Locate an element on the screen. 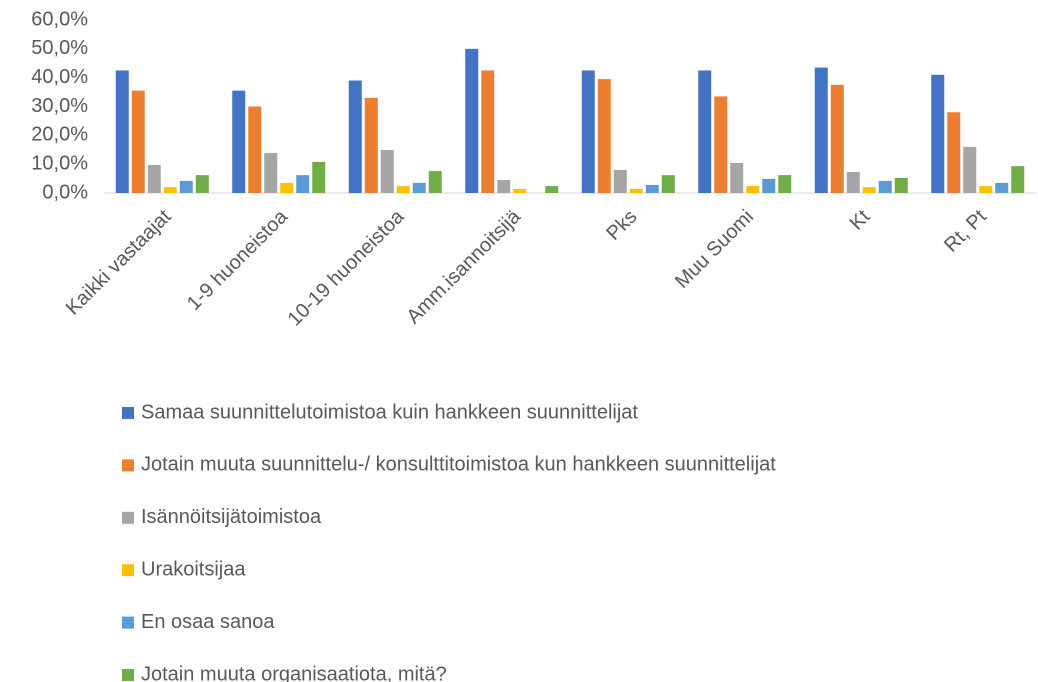 The width and height of the screenshot is (1038, 682). y-tick-label: 50,0% is located at coordinates (59, 48).